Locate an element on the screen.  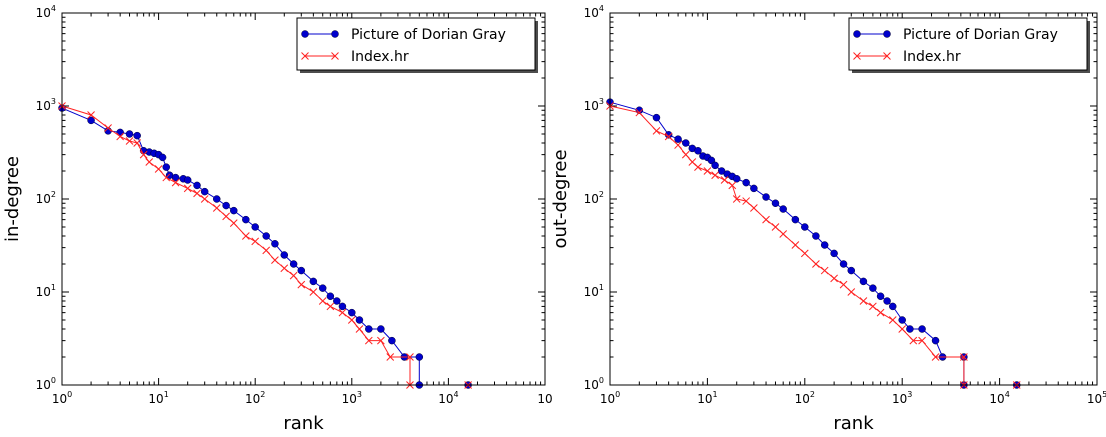
x-tick-label: 10⁴ is located at coordinates (448, 398).